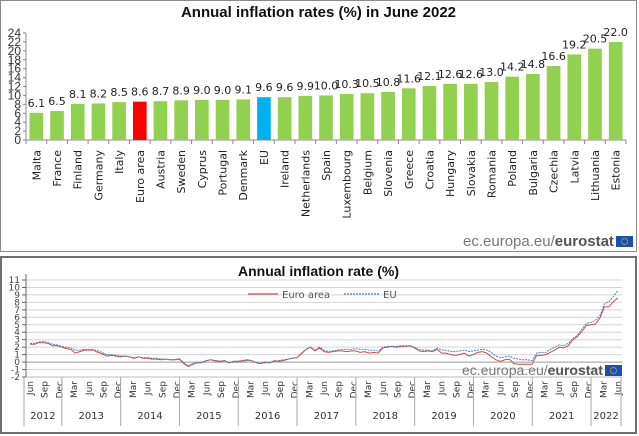 The image size is (639, 436). What do you see at coordinates (409, 78) in the screenshot?
I see `bar-value-label: 11.6` at bounding box center [409, 78].